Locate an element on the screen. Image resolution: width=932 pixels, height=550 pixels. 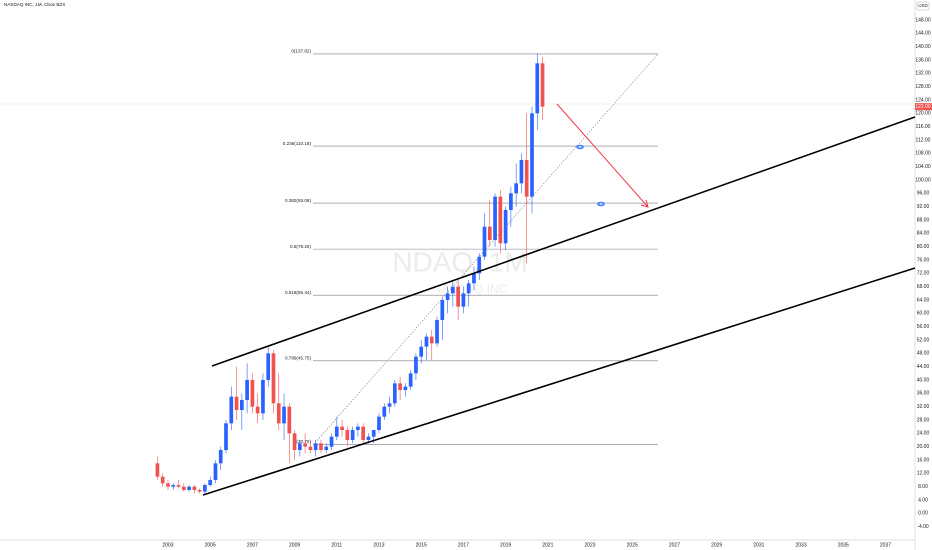
x-tick-label: 2011 is located at coordinates (336, 545).